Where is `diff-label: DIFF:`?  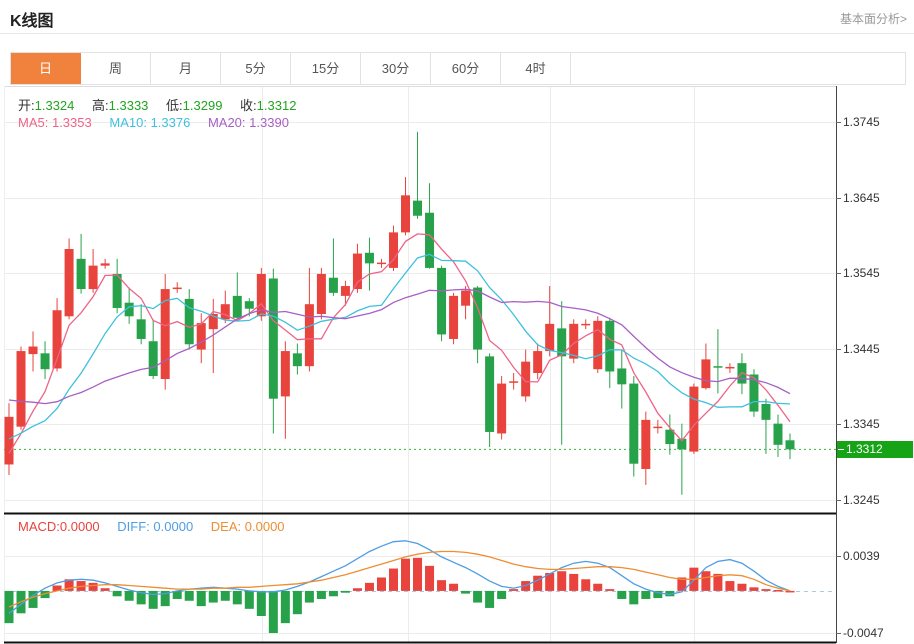
diff-label: DIFF: is located at coordinates (133, 526).